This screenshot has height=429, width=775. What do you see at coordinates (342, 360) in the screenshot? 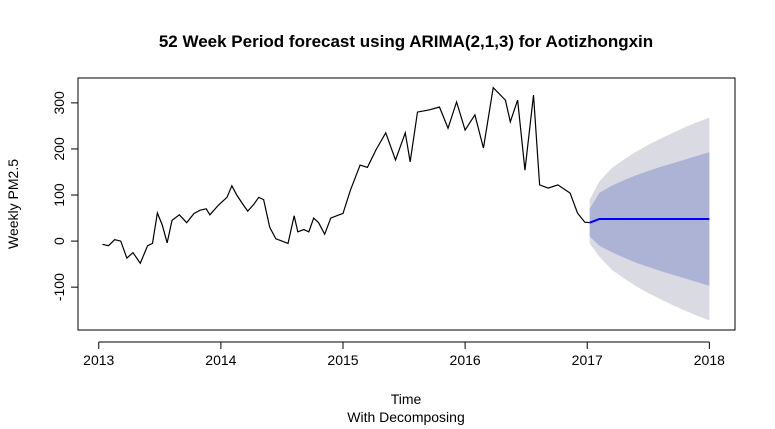
I see `x-tick-label: 2015` at bounding box center [342, 360].